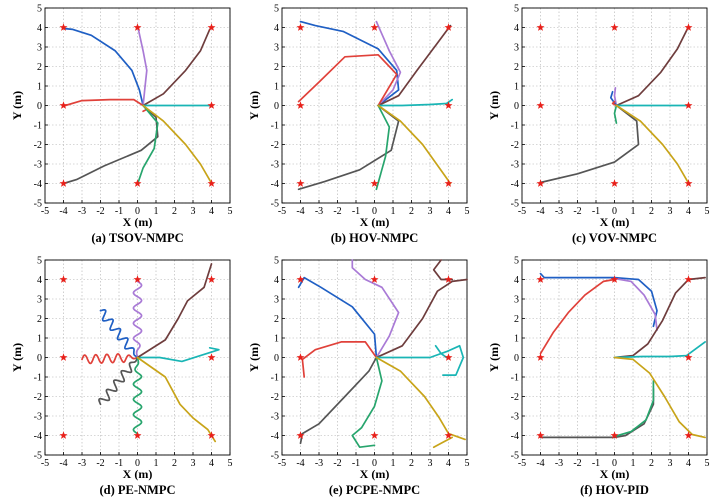 The height and width of the screenshot is (500, 720). What do you see at coordinates (275, 126) in the screenshot?
I see `y-tick-label: -1` at bounding box center [275, 126].